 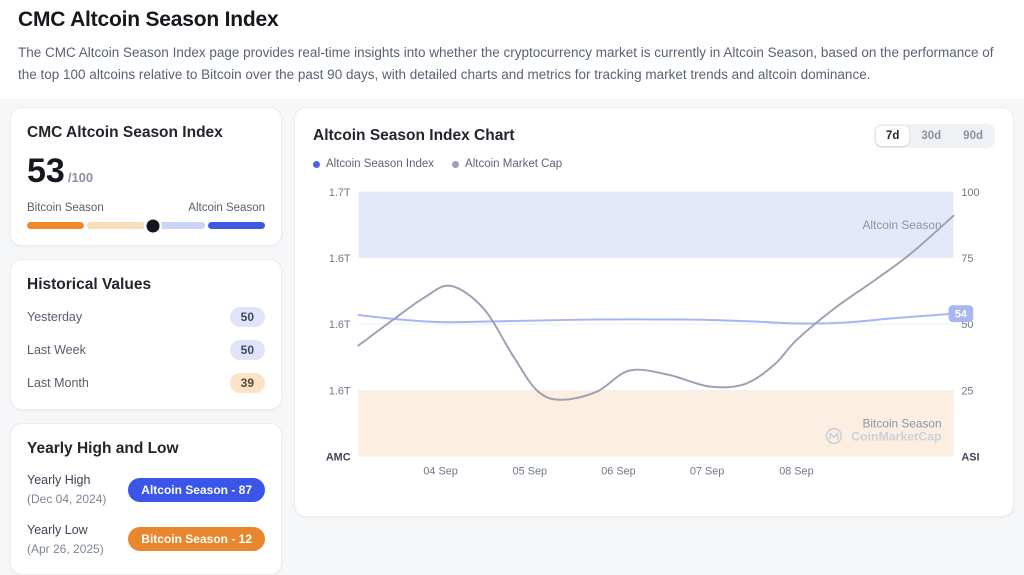 What do you see at coordinates (247, 383) in the screenshot?
I see `historical-value-badge: 39` at bounding box center [247, 383].